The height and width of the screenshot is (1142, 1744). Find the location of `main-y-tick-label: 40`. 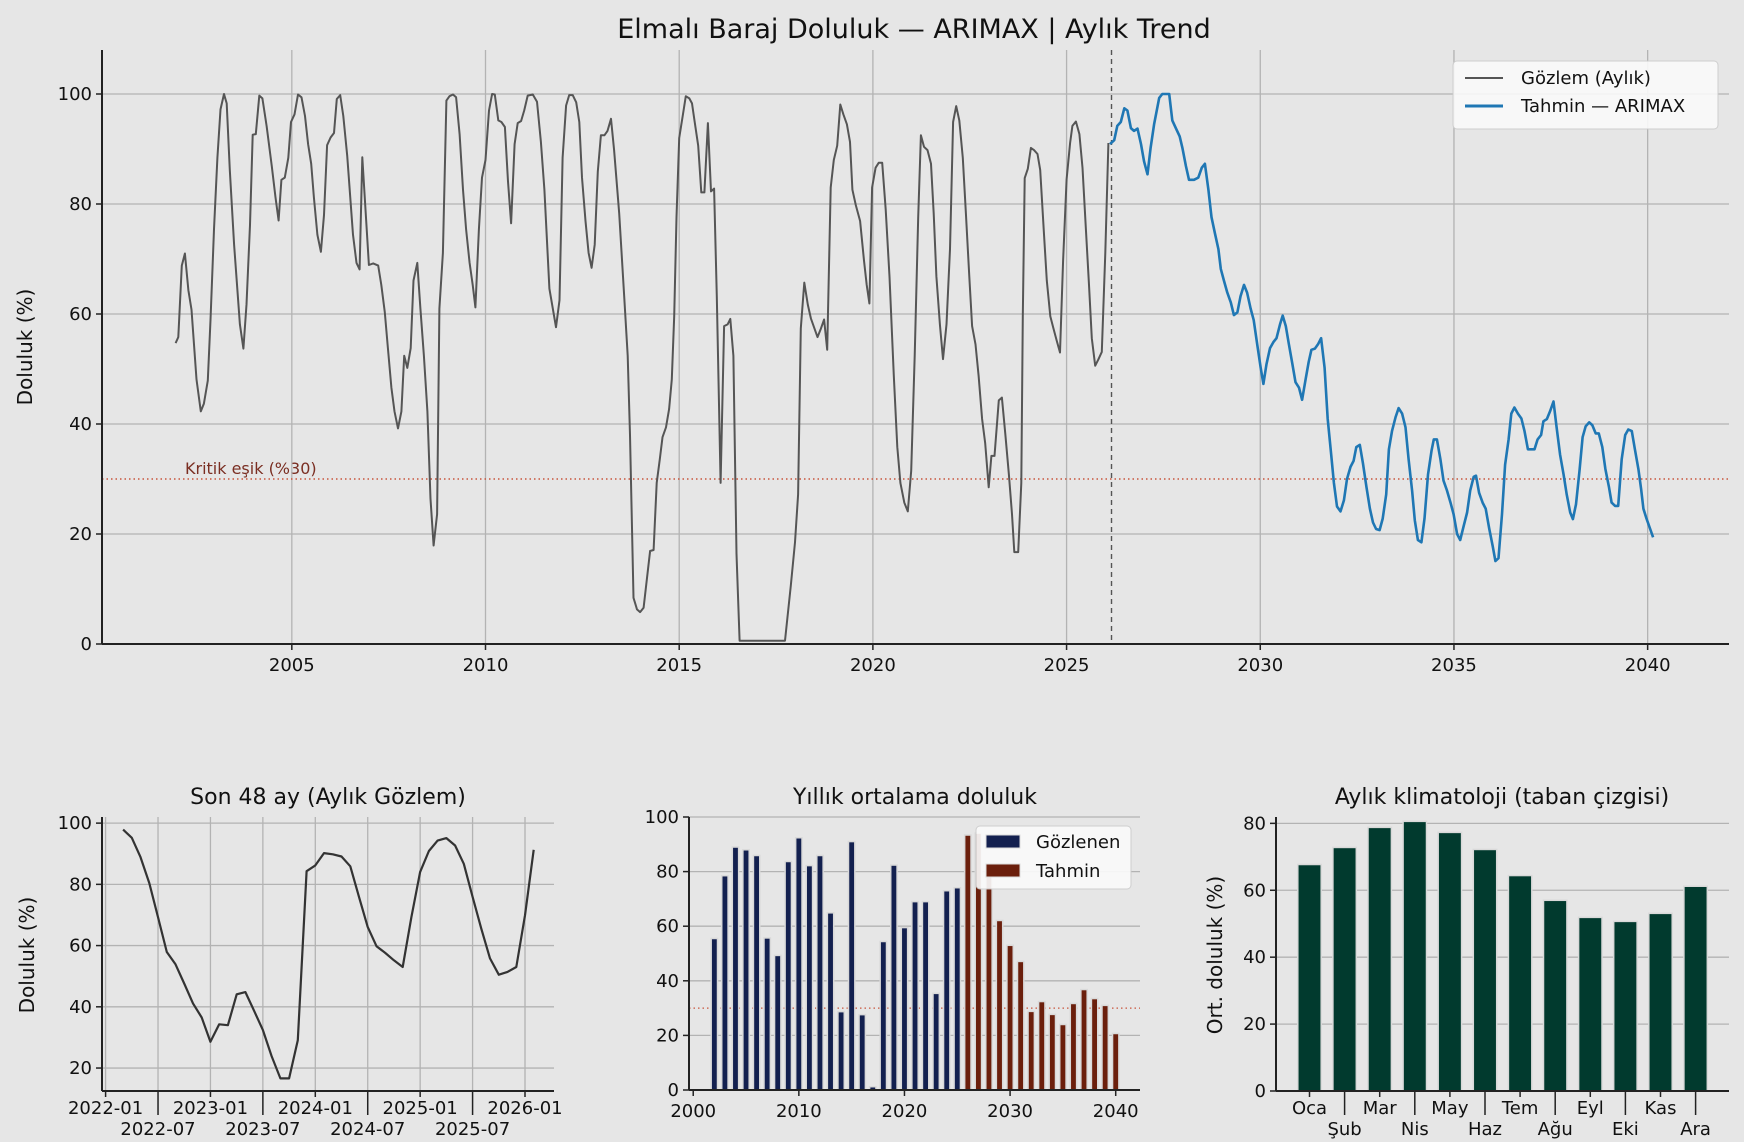

main-y-tick-label: 40 is located at coordinates (80, 424).